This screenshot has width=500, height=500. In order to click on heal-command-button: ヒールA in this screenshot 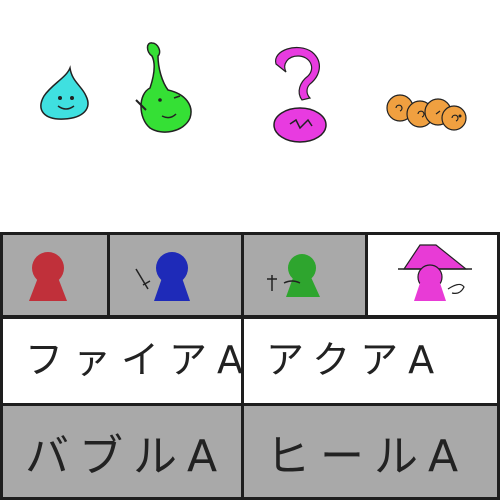, I will do `click(370, 451)`.